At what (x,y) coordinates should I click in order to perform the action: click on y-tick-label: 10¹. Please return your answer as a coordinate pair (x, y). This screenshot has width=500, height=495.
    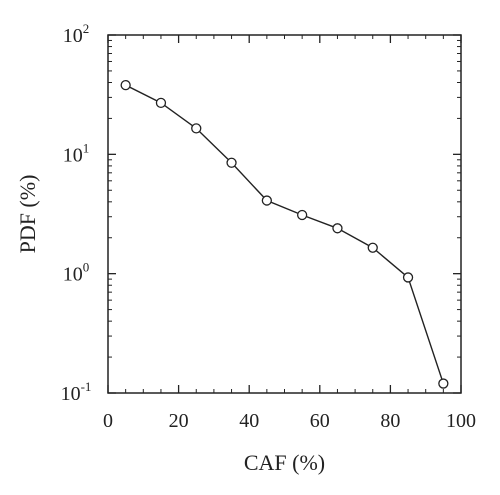
    Looking at the image, I should click on (76, 153).